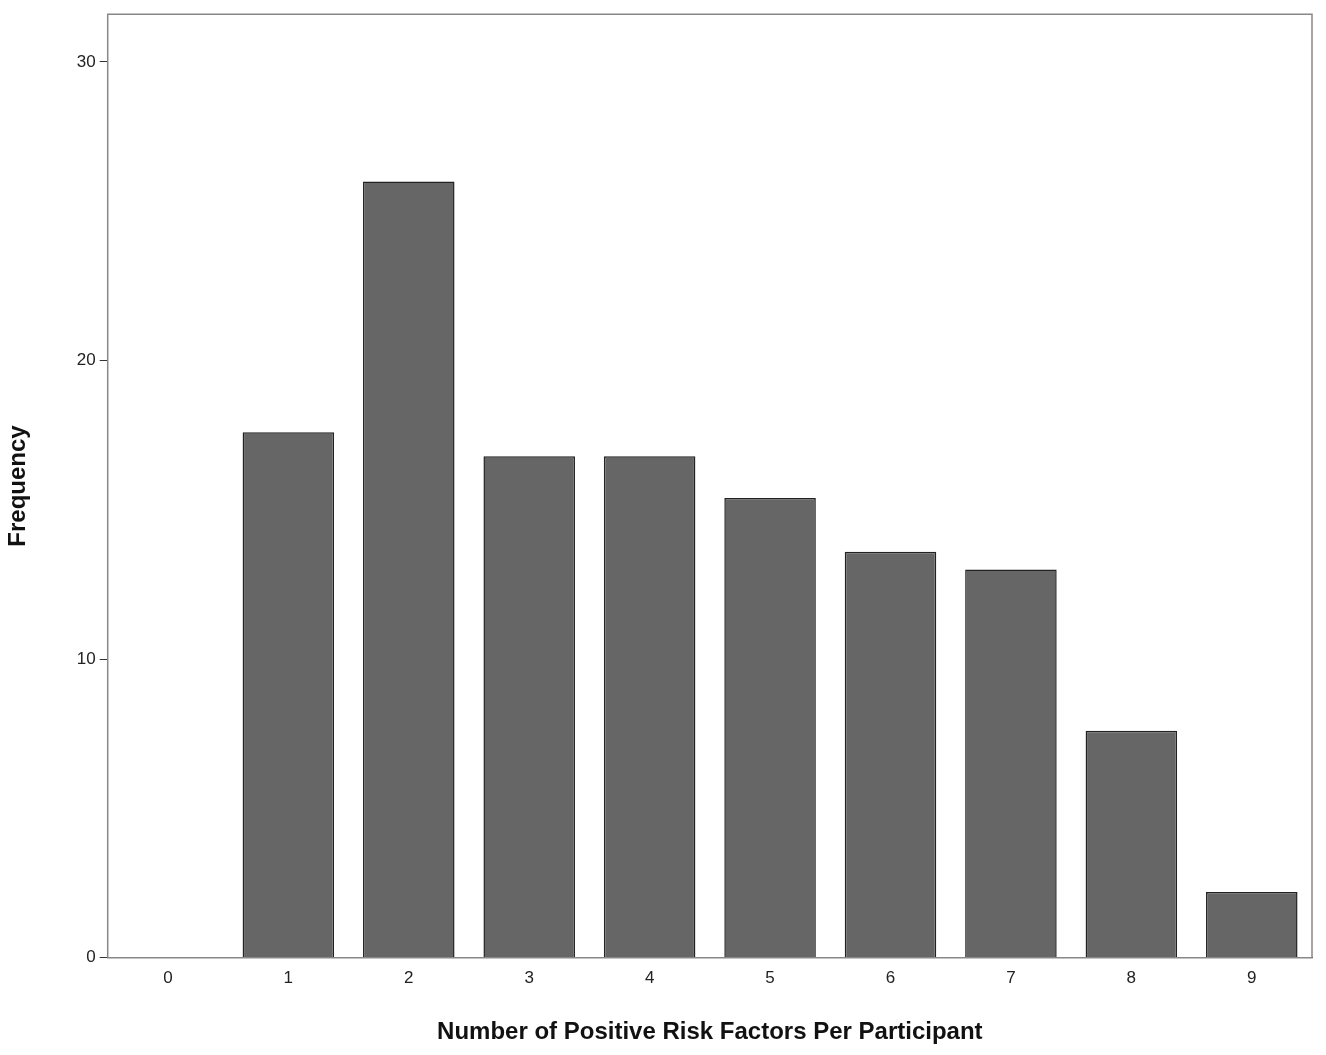 The image size is (1326, 1055). What do you see at coordinates (529, 977) in the screenshot?
I see `x-tick-label: 3` at bounding box center [529, 977].